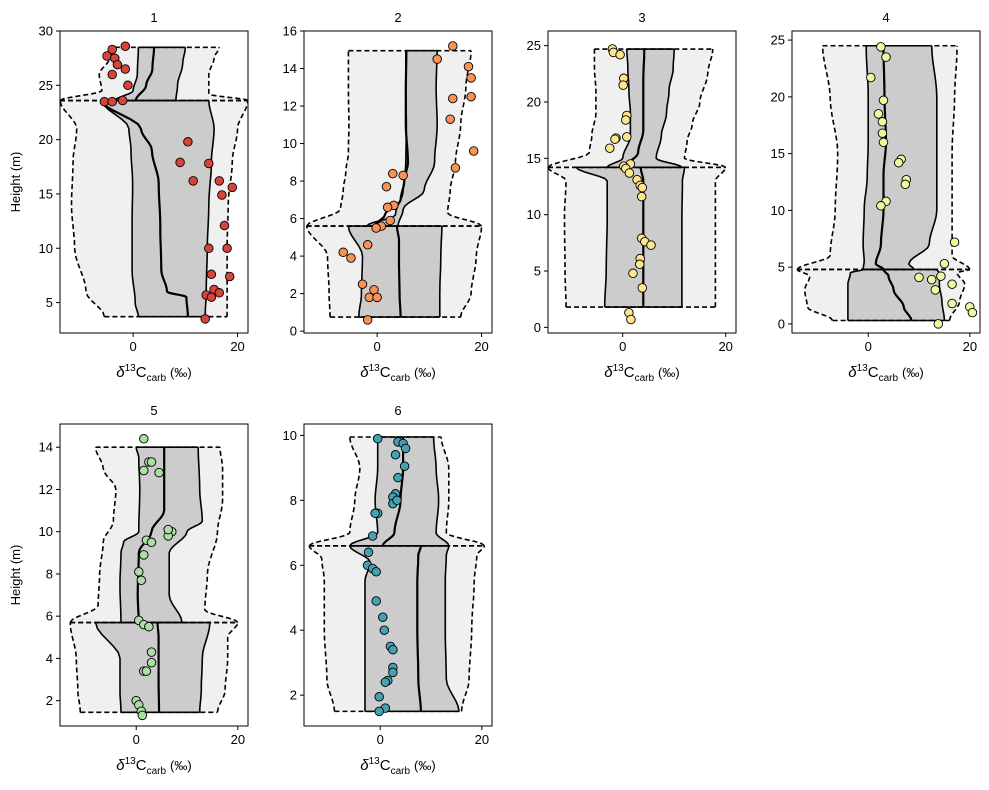 Image resolution: width=989 pixels, height=790 pixels. What do you see at coordinates (641, 17) in the screenshot?
I see `panel-title: 3` at bounding box center [641, 17].